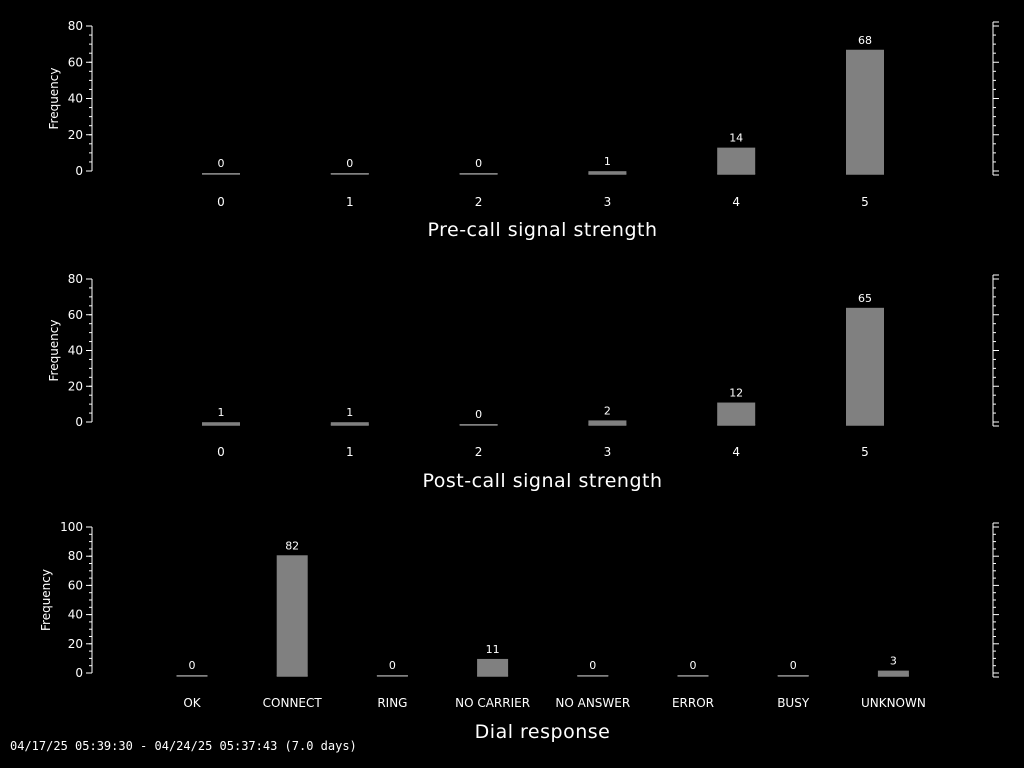 The image size is (1024, 768). What do you see at coordinates (292, 545) in the screenshot?
I see `data-label: 82` at bounding box center [292, 545].